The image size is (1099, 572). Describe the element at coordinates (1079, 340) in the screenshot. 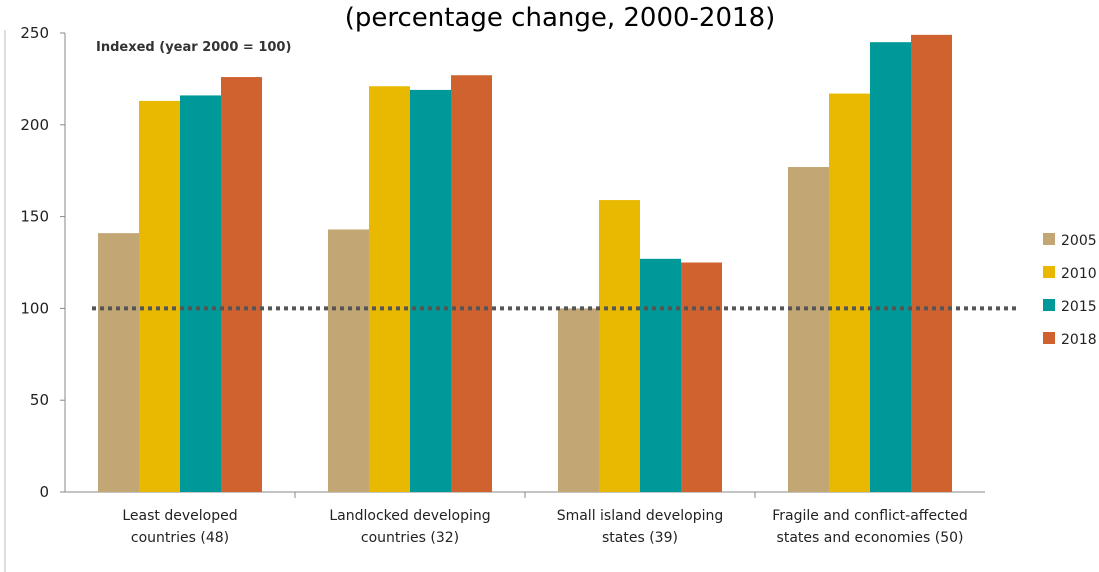

I see `legend-label-2018: 2018` at that location.